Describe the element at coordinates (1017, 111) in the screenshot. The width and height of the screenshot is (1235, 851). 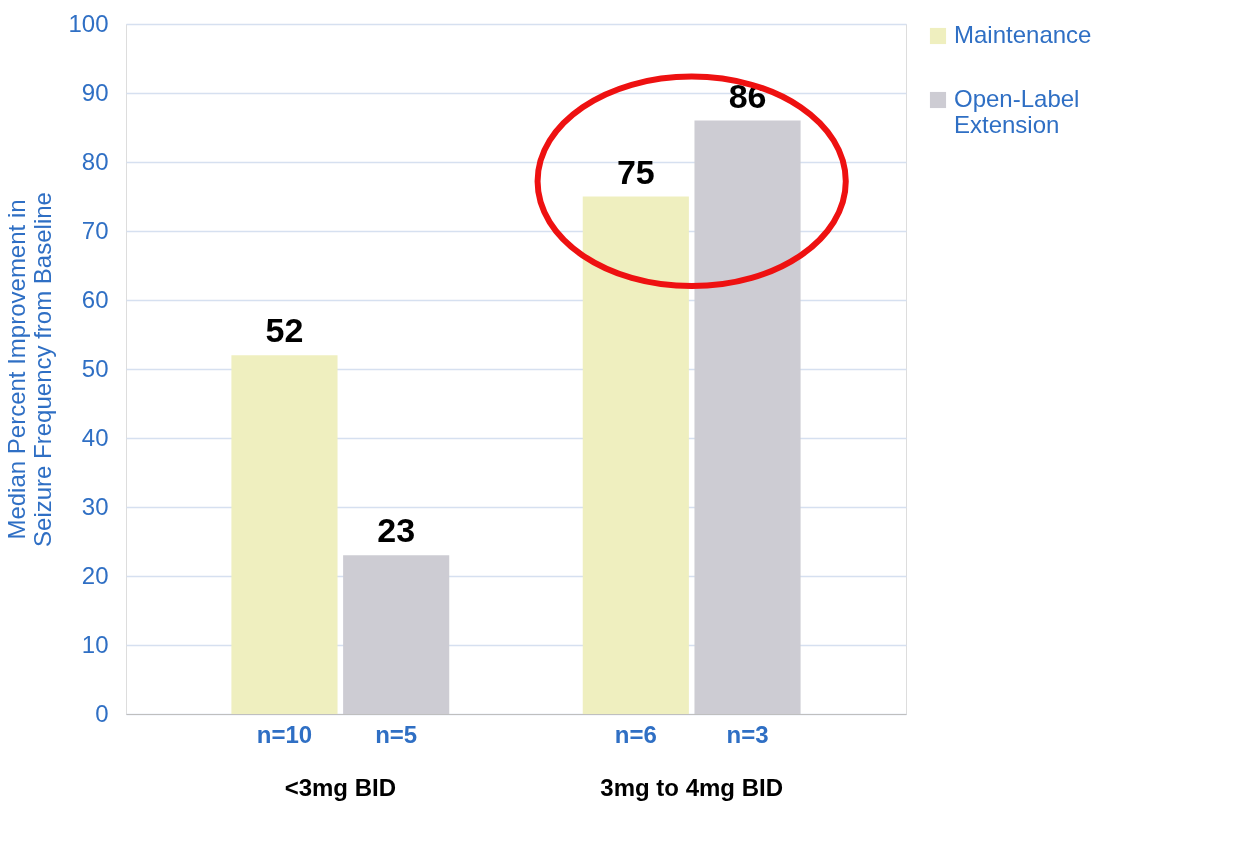
I see `legend-label: Open-Label Extension` at that location.